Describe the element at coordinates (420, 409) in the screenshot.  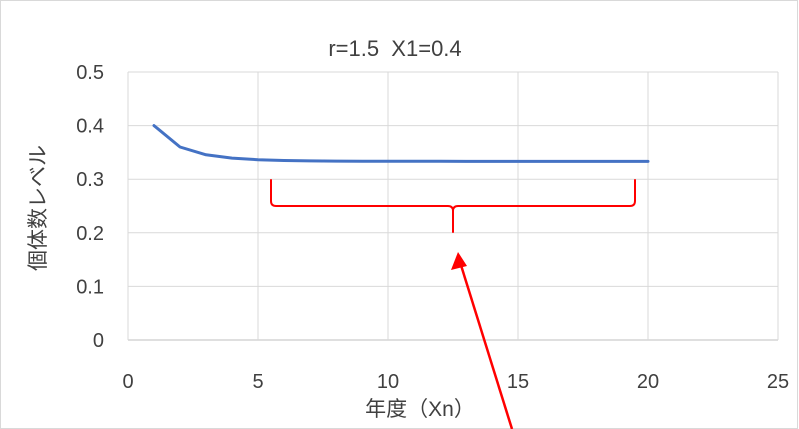
I see `x-axis-label: 年度（Xn）` at that location.